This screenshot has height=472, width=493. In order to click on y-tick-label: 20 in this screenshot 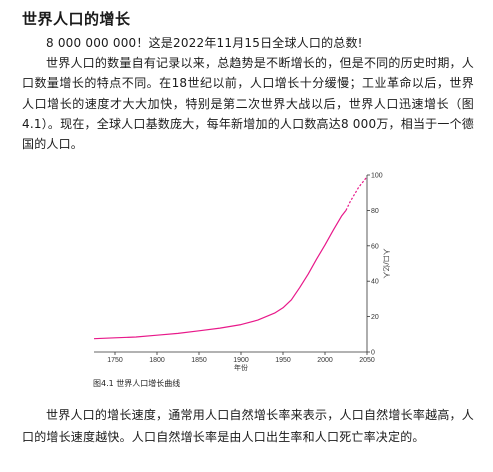, I will do `click(375, 317)`.